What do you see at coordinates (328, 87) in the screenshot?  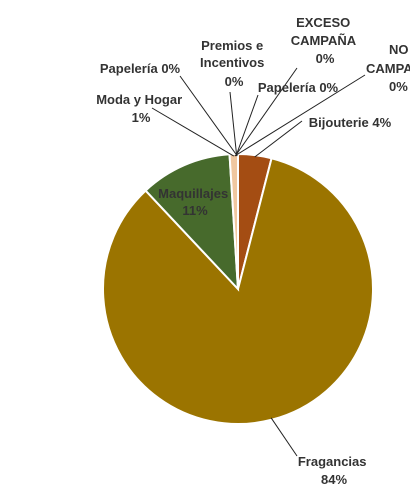 I see `label-papeleria-right-value: 0%` at bounding box center [328, 87].